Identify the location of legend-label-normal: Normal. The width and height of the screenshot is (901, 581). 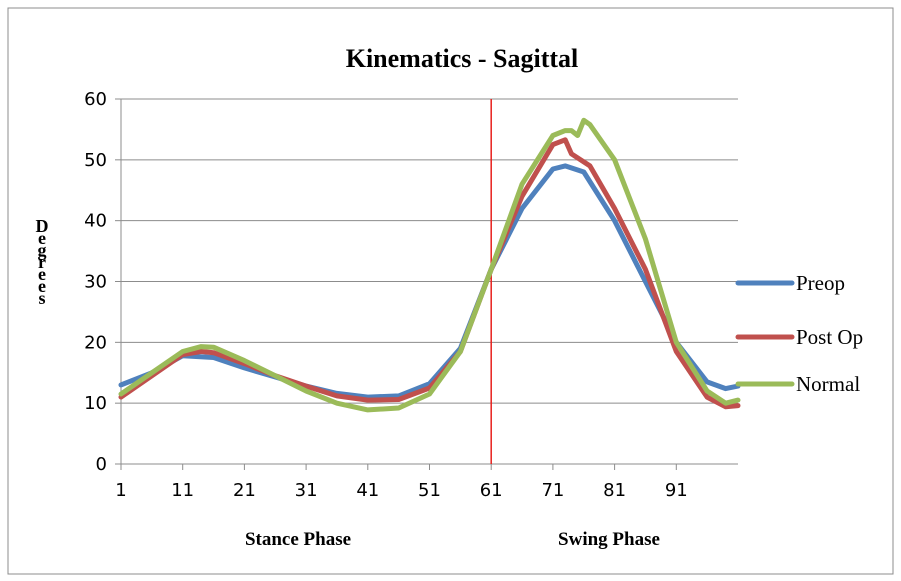
(828, 384).